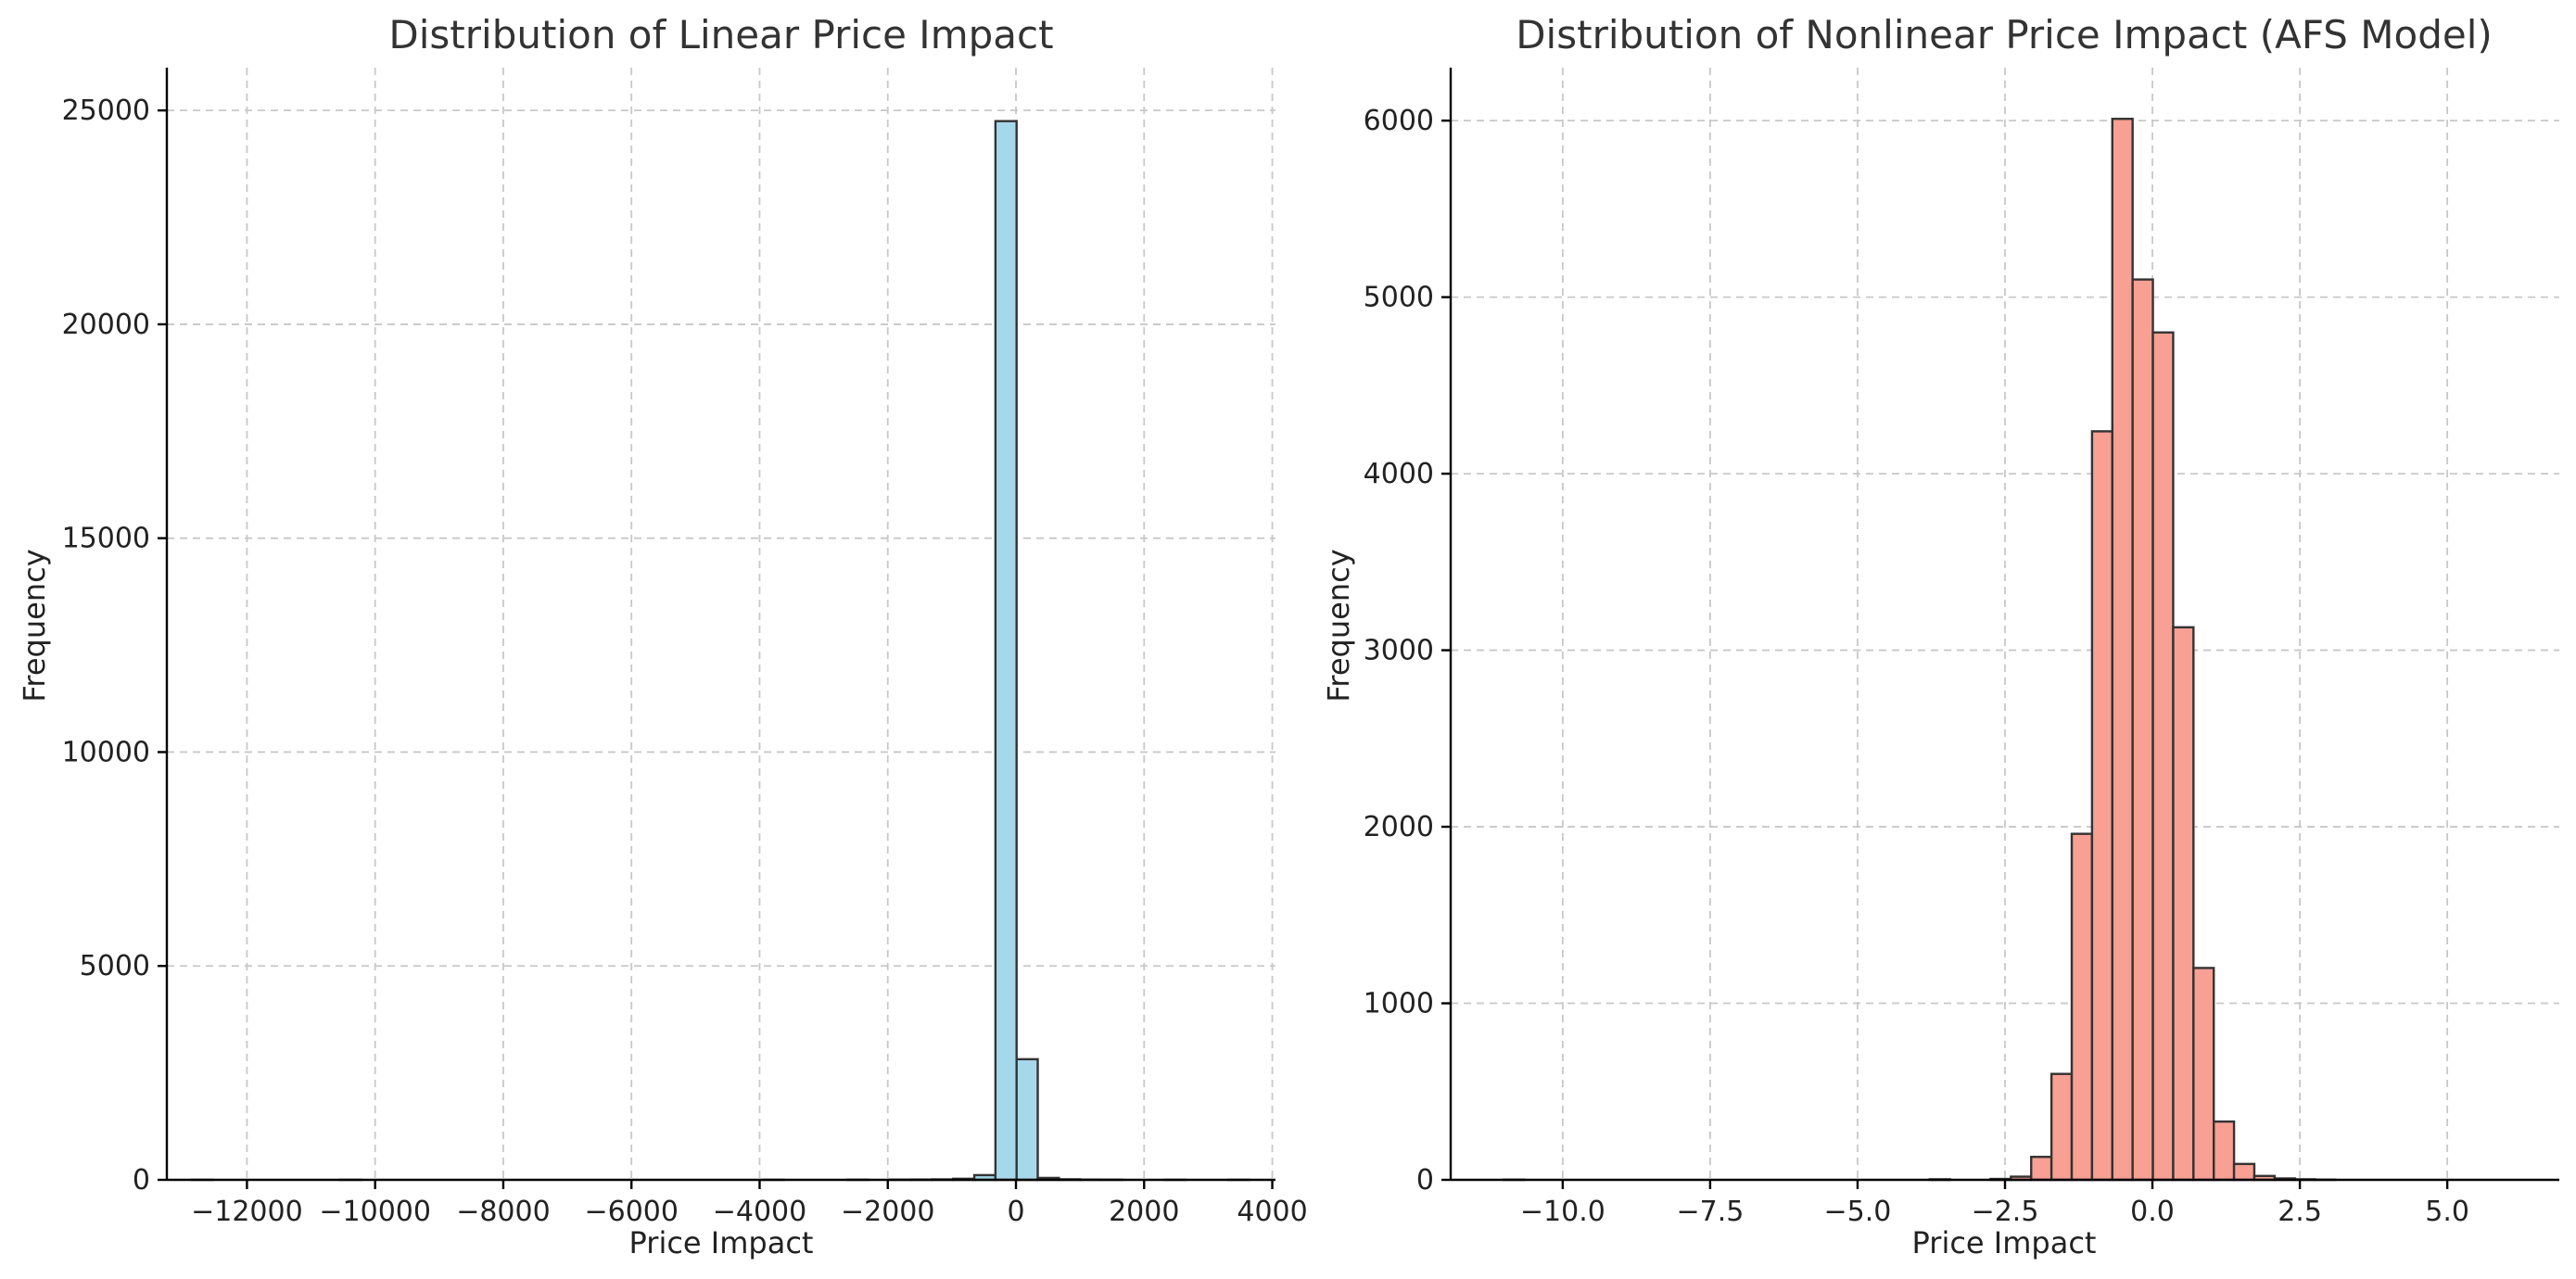 Image resolution: width=2576 pixels, height=1279 pixels. Describe the element at coordinates (247, 1212) in the screenshot. I see `x-tick-label: −12000` at that location.